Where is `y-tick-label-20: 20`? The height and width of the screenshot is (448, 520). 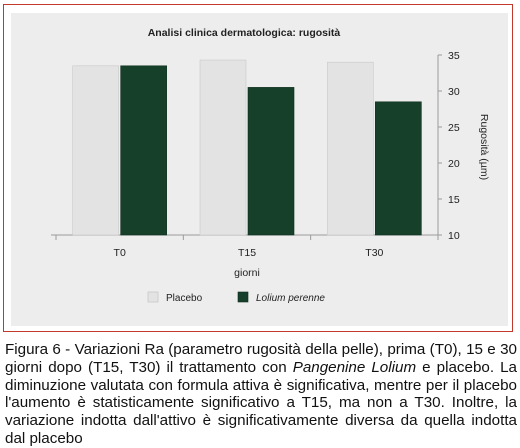
y-tick-label-20: 20 is located at coordinates (454, 164).